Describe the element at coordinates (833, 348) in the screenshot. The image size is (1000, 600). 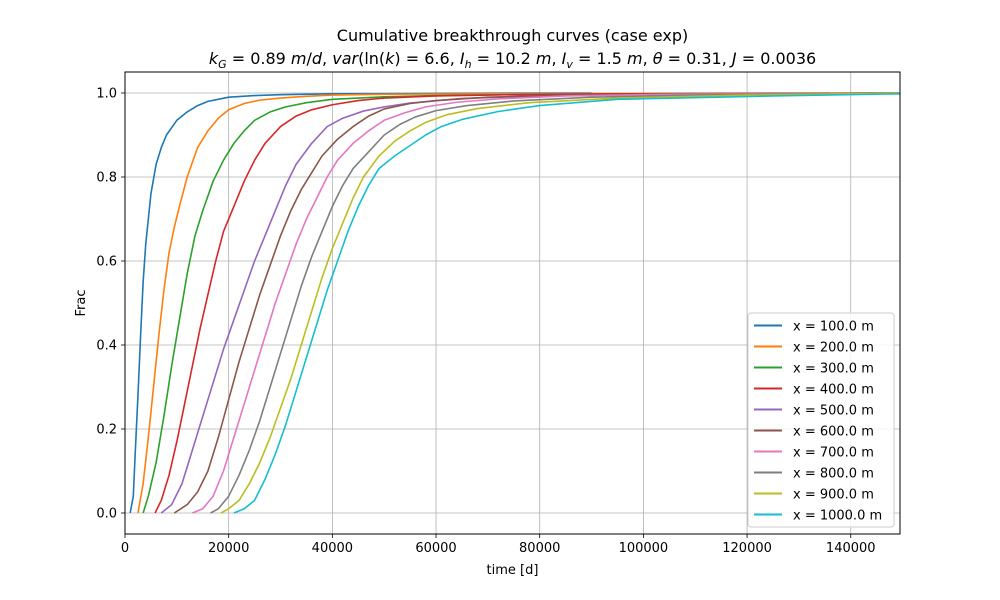
I see `legend-label: x = 200.0 m` at that location.